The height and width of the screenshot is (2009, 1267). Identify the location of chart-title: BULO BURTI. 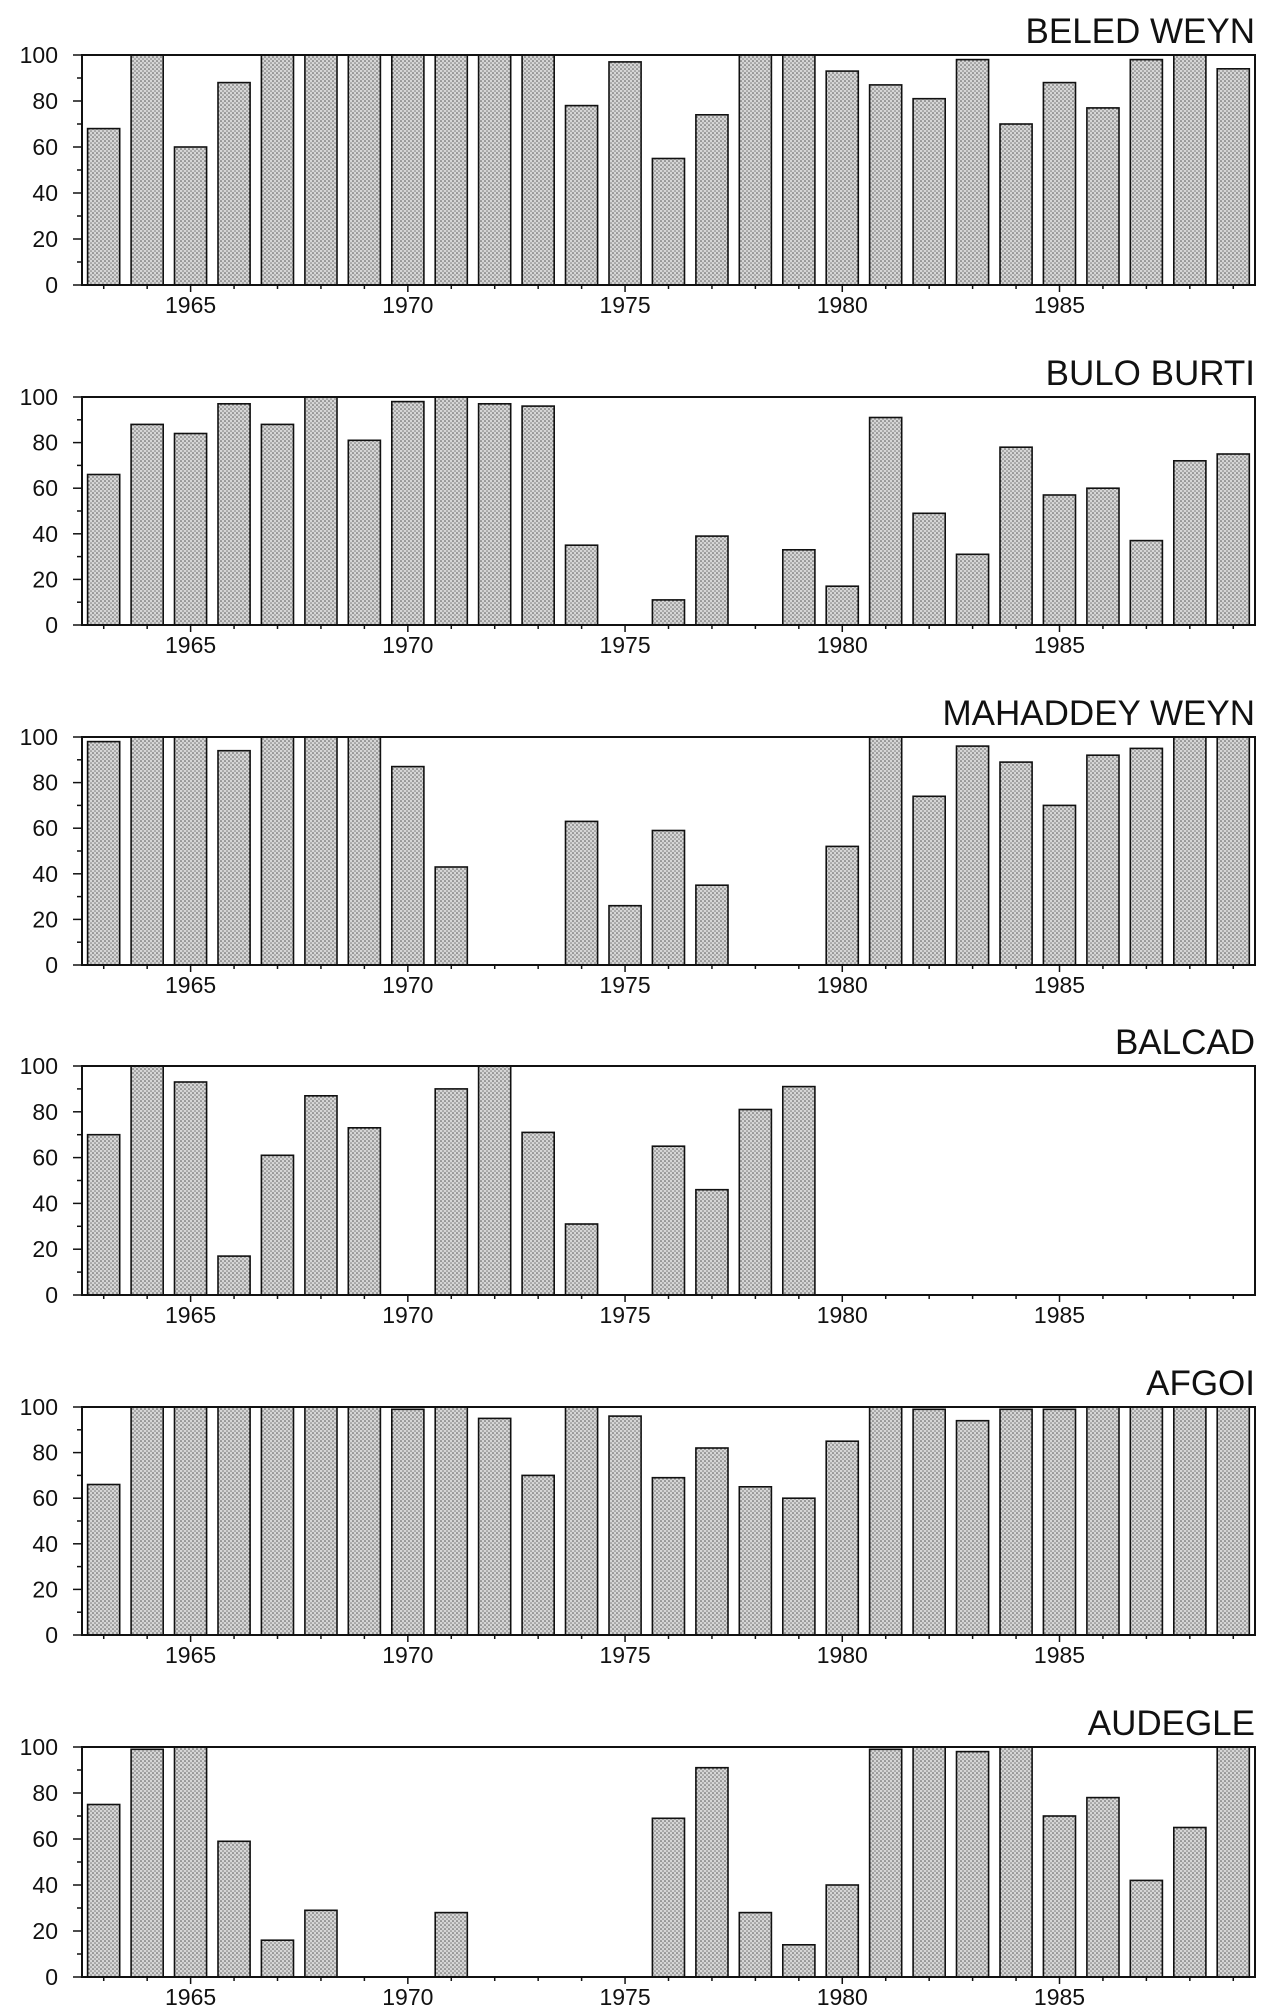
(1150, 373).